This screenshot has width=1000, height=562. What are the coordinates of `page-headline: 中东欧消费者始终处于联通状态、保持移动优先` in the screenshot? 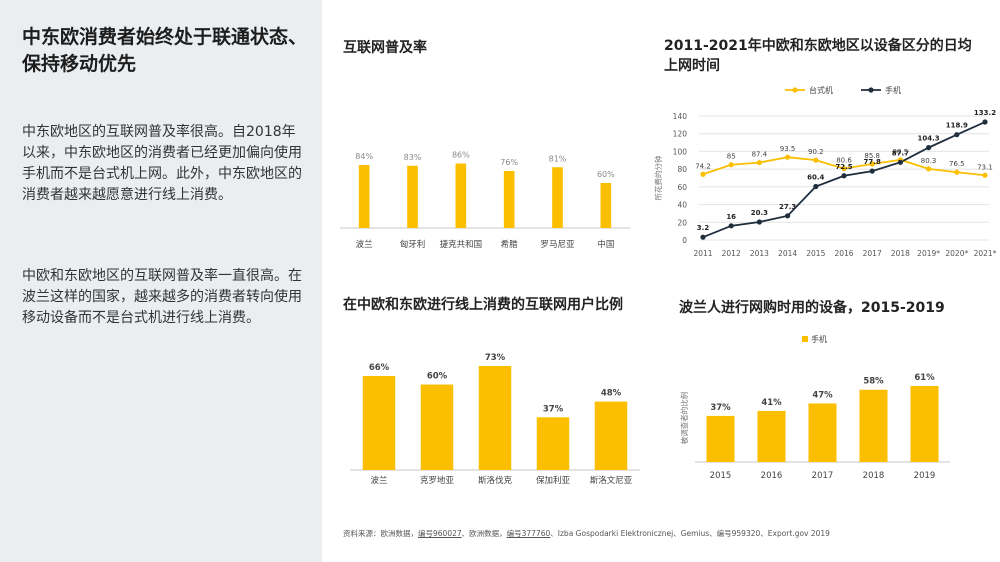 It's located at (165, 50).